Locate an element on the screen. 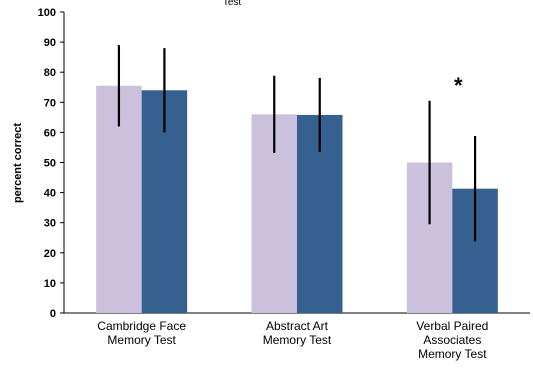  significance-marker: * is located at coordinates (458, 85).